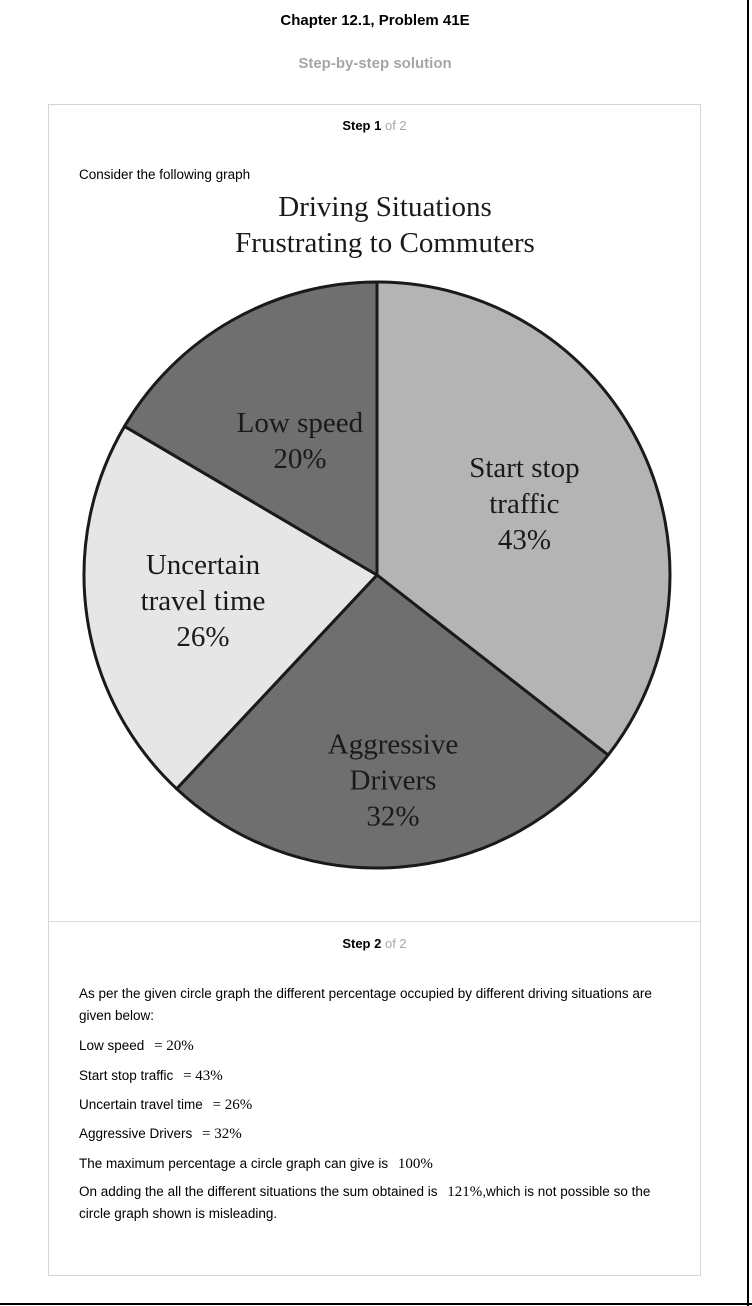  I want to click on slice-category-label: Drivers, so click(393, 781).